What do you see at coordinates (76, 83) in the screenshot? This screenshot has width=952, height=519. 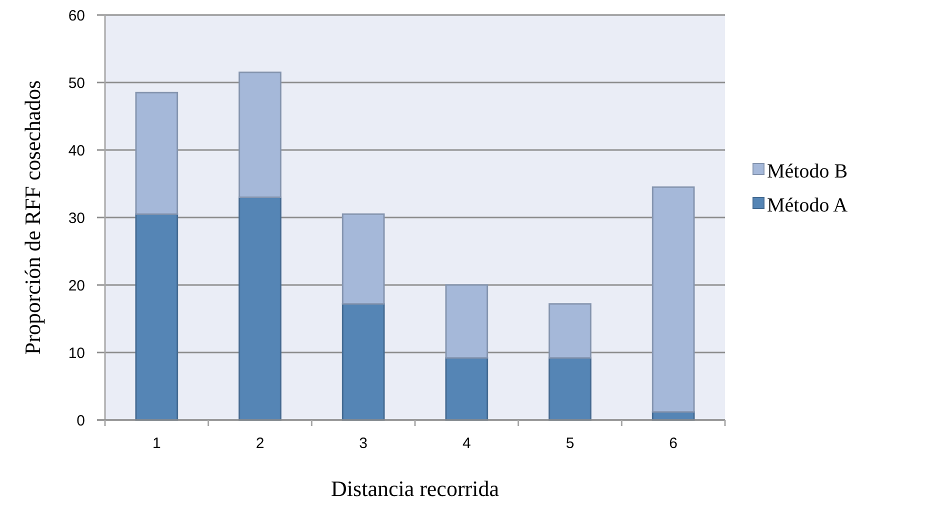 I see `y-tick-label: 50` at bounding box center [76, 83].